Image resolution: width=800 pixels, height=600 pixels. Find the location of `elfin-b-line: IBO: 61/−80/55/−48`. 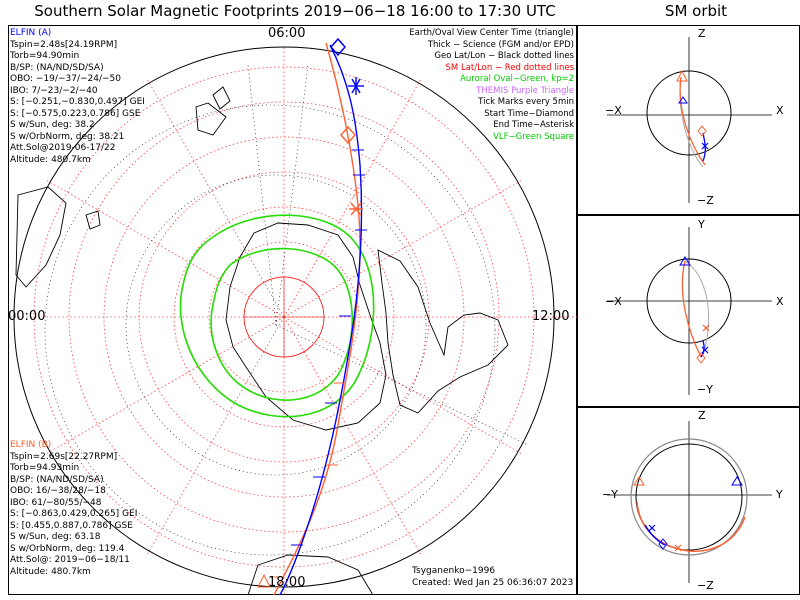

elfin-b-line: IBO: 61/−80/55/−48 is located at coordinates (56, 502).